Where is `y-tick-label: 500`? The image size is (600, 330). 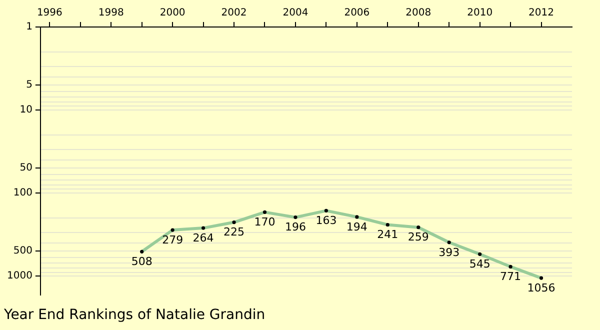
y-tick-label: 500 is located at coordinates (22, 251).